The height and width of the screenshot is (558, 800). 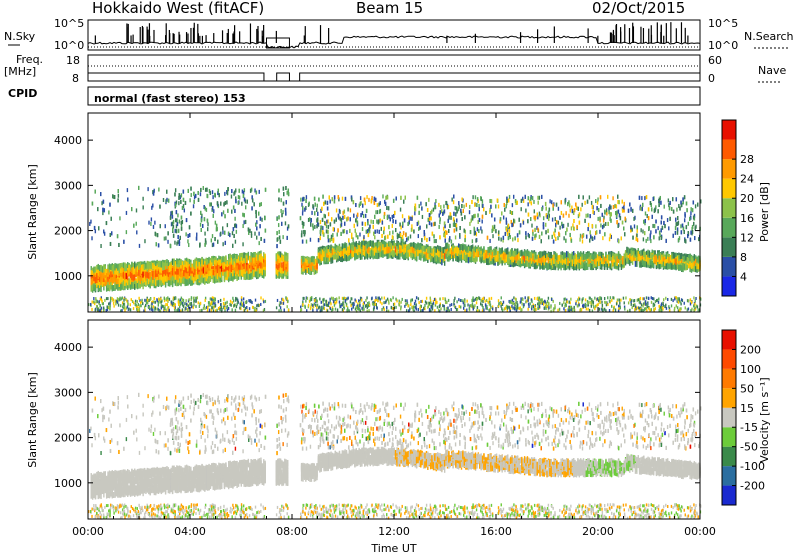 What do you see at coordinates (723, 23) in the screenshot?
I see `noise-scale-top-right: 10^5` at bounding box center [723, 23].